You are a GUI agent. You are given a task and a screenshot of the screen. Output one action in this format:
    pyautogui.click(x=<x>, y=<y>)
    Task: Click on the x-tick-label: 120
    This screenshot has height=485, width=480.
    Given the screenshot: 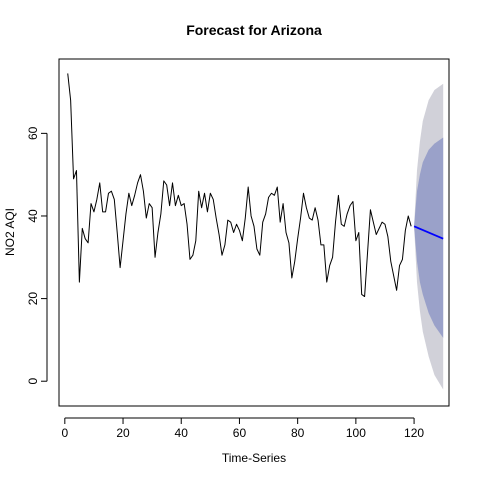 What is the action you would take?
    pyautogui.click(x=414, y=433)
    